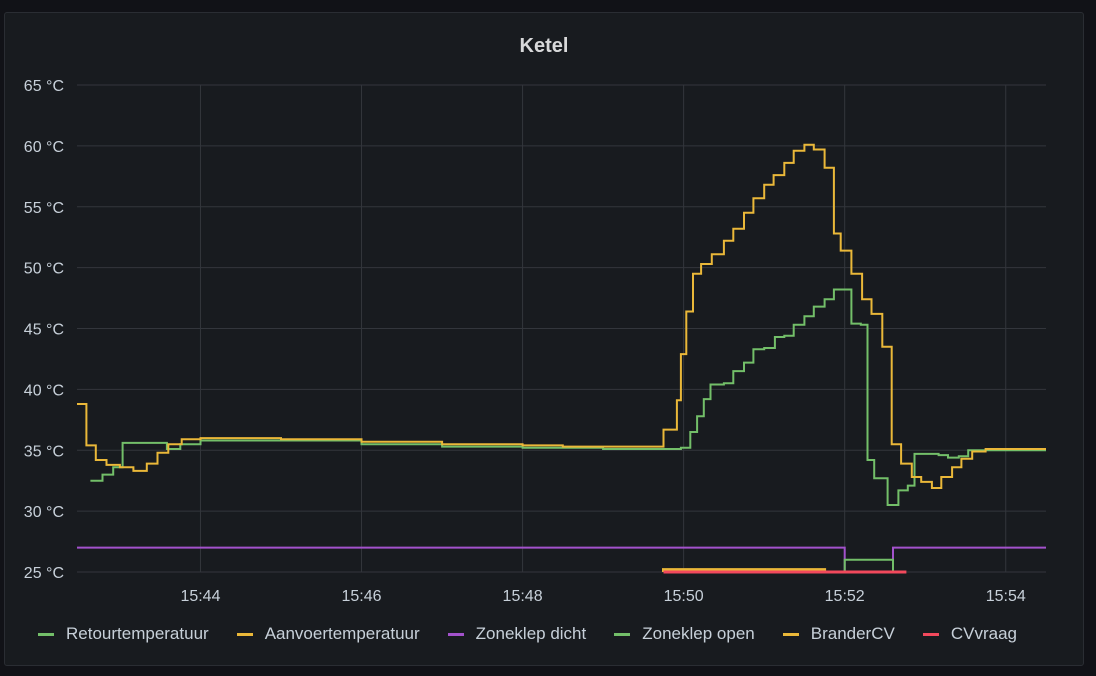 The image size is (1096, 676). I want to click on x-tick-label: 15:46, so click(362, 596).